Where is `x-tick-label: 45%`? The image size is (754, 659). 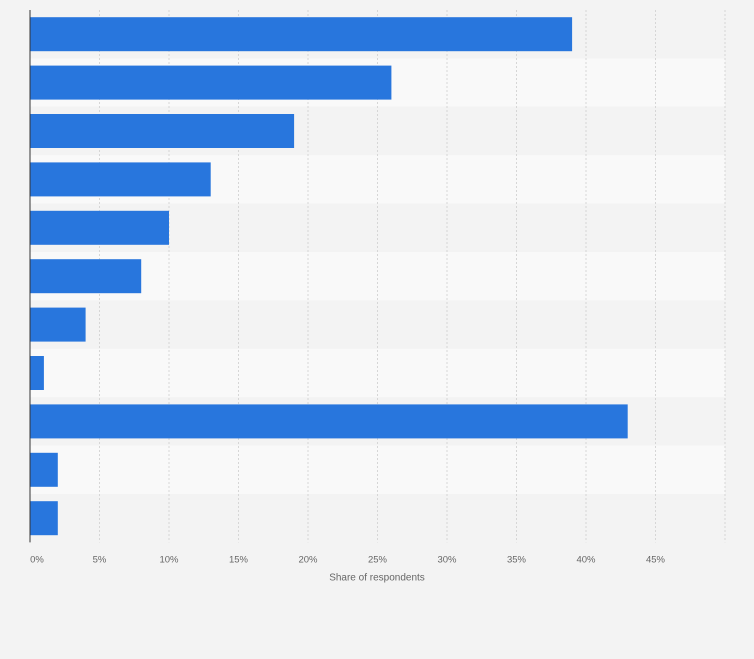
x-tick-label: 45% is located at coordinates (656, 559).